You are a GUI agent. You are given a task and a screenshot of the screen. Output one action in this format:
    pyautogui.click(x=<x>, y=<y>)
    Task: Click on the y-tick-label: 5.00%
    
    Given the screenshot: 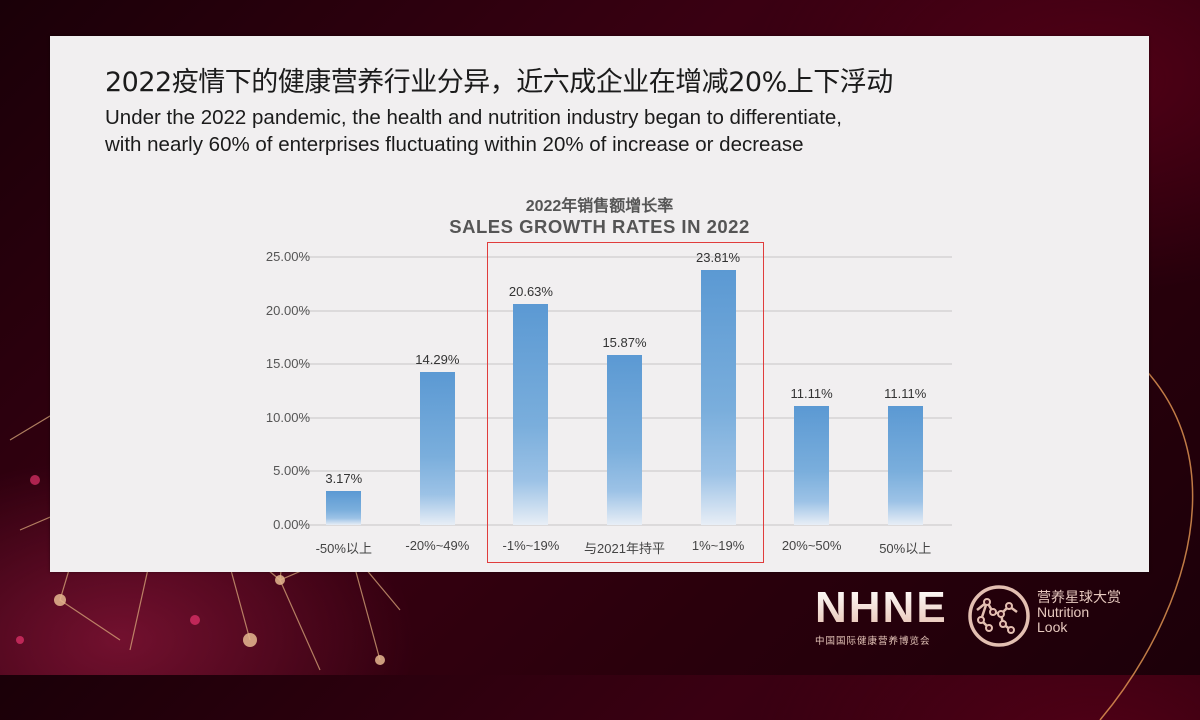 What is the action you would take?
    pyautogui.click(x=291, y=471)
    